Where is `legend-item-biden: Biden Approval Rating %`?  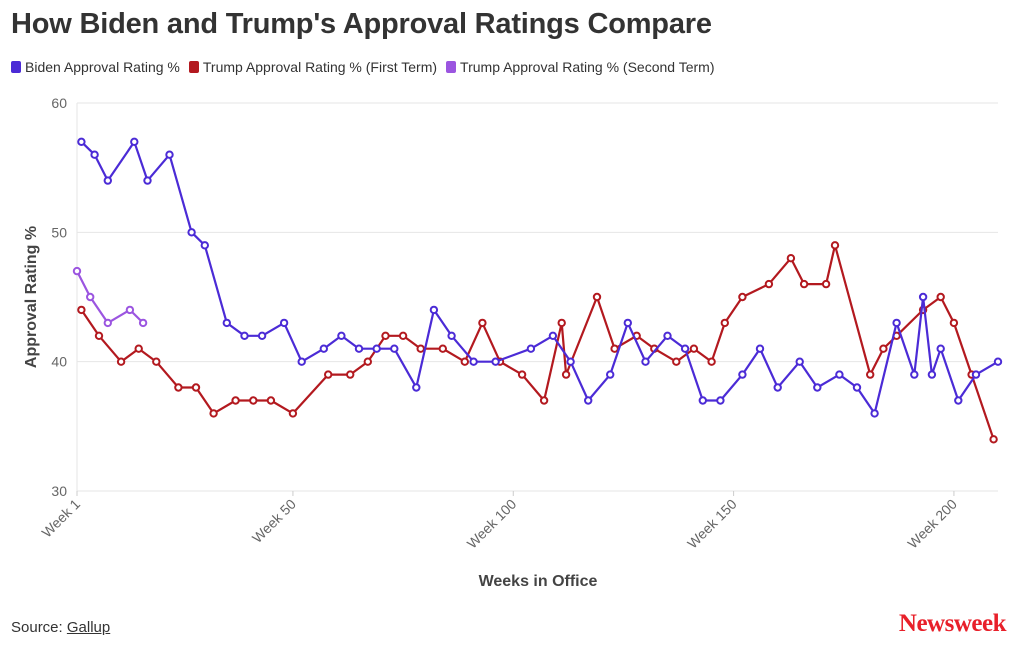
legend-item-biden: Biden Approval Rating % is located at coordinates (95, 67).